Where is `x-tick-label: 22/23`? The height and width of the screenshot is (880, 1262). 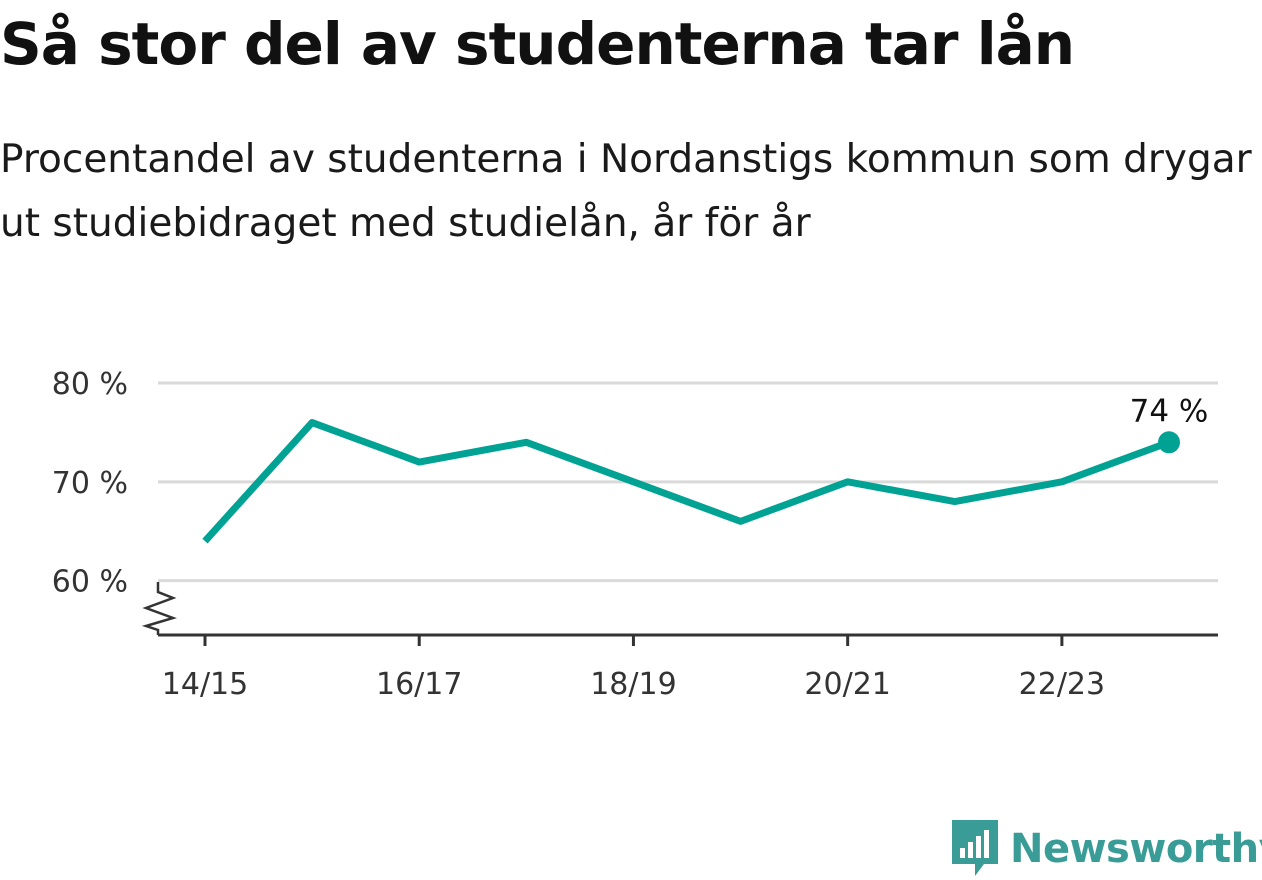
x-tick-label: 22/23 is located at coordinates (1062, 684).